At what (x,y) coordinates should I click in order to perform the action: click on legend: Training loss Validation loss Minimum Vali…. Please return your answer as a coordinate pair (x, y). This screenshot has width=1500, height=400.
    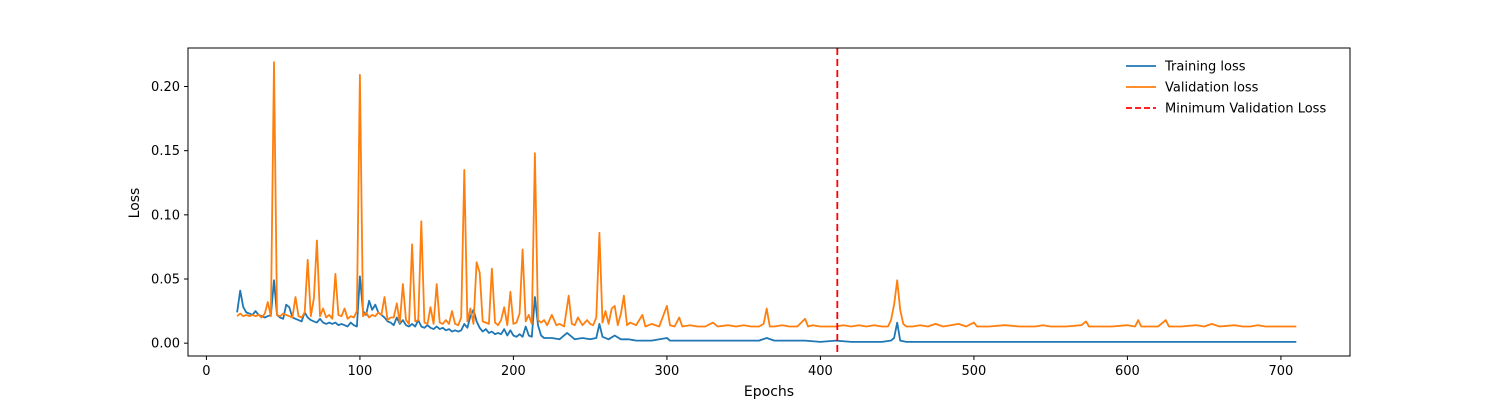
    Looking at the image, I should click on (1226, 88).